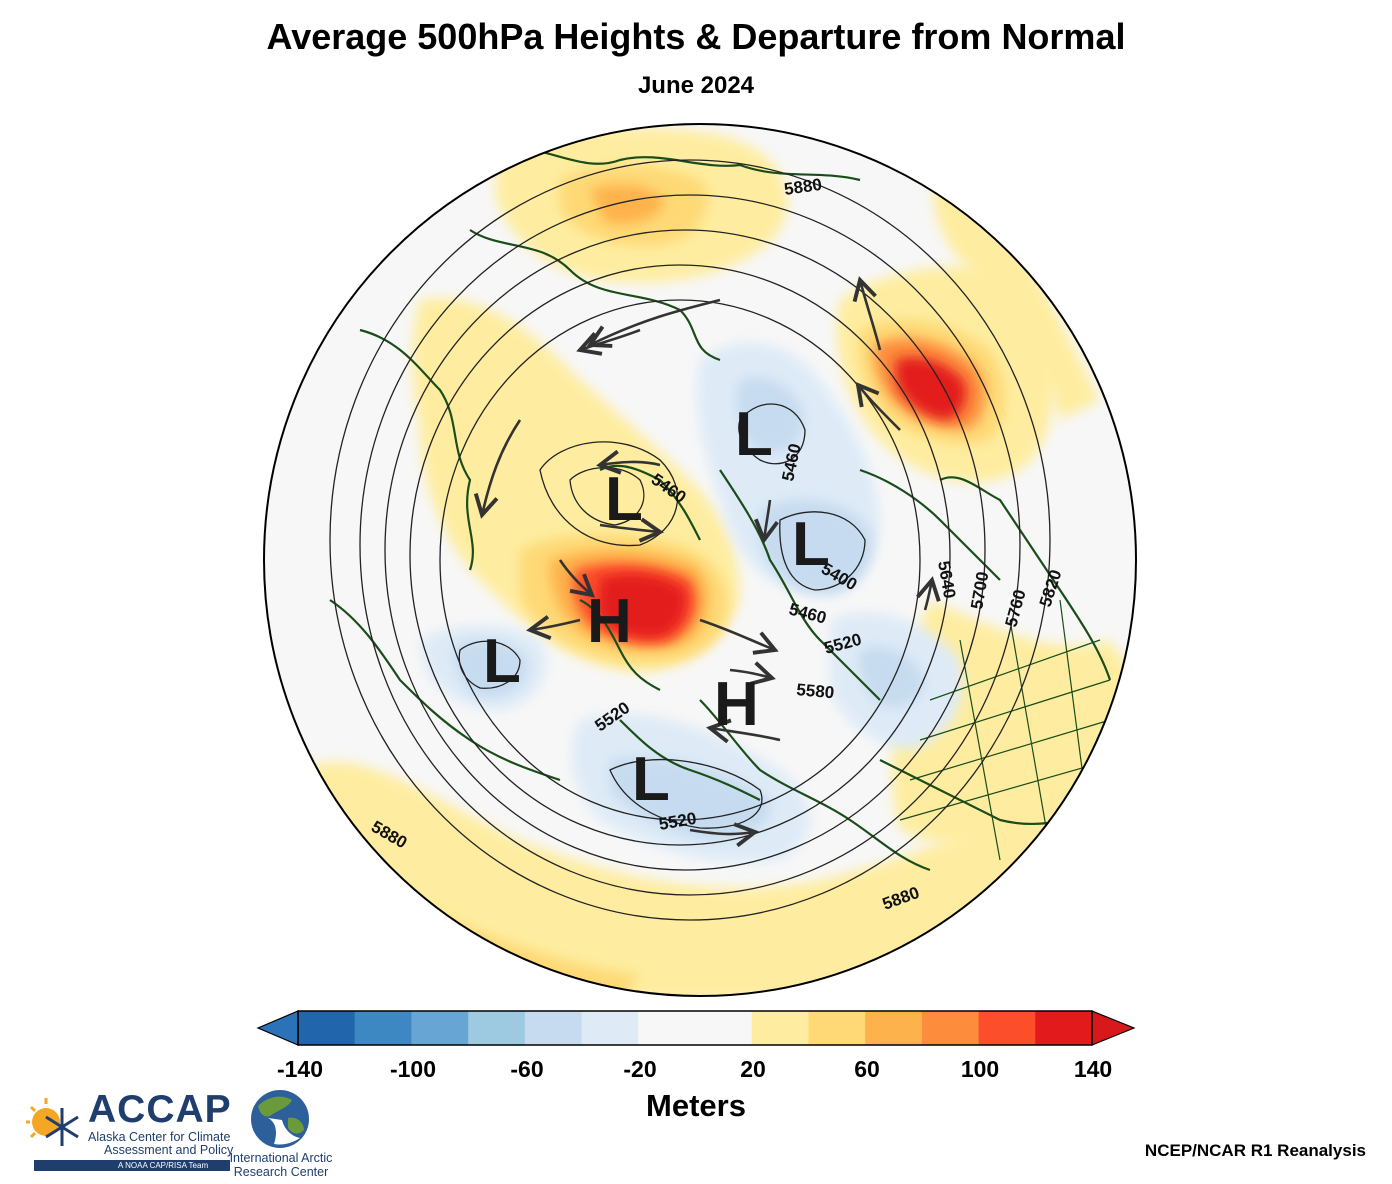 The width and height of the screenshot is (1392, 1184). Describe the element at coordinates (300, 1069) in the screenshot. I see `colorbar-tick: -140` at that location.